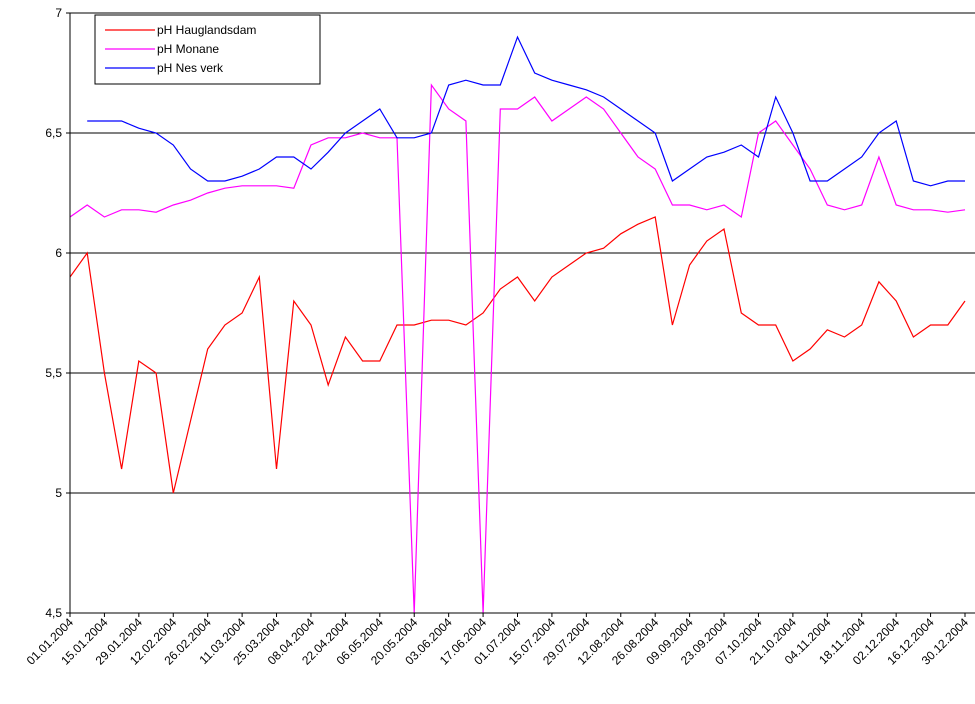 Image resolution: width=975 pixels, height=704 pixels. I want to click on legend-label: pH Monane, so click(188, 49).